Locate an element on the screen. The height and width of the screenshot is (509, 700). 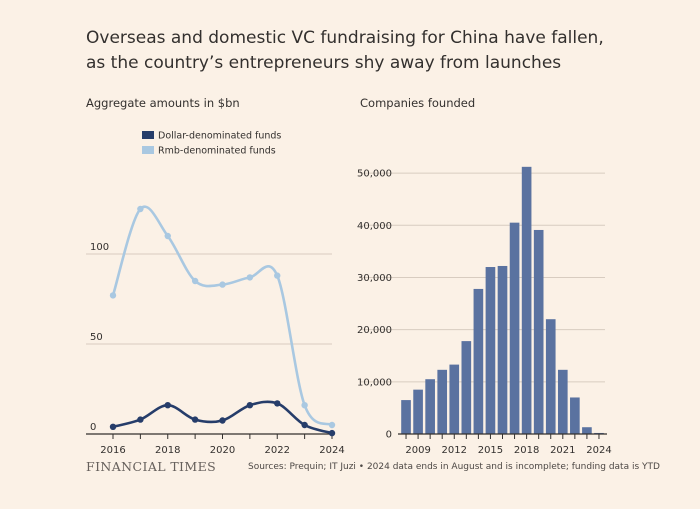
x-tick-label: 2016 is located at coordinates (112, 450).